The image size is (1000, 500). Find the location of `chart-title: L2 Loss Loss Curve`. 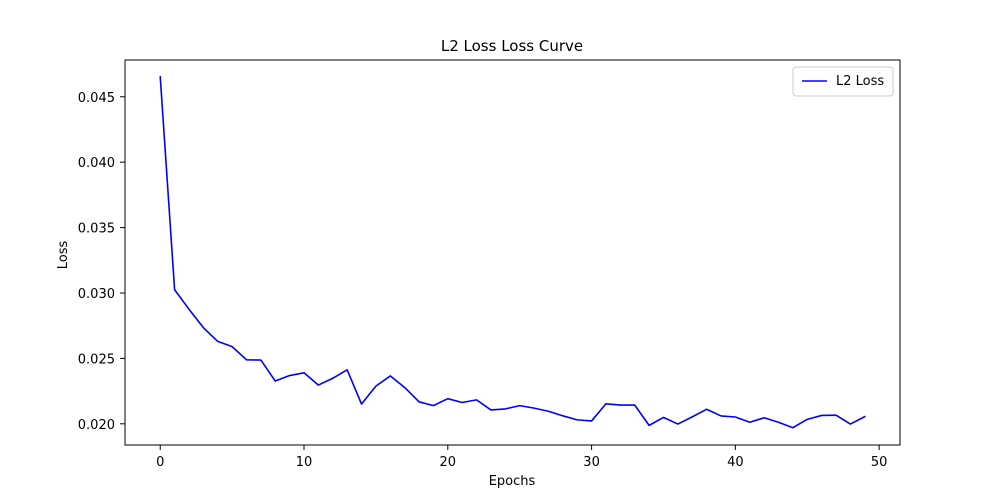

chart-title: L2 Loss Loss Curve is located at coordinates (512, 46).